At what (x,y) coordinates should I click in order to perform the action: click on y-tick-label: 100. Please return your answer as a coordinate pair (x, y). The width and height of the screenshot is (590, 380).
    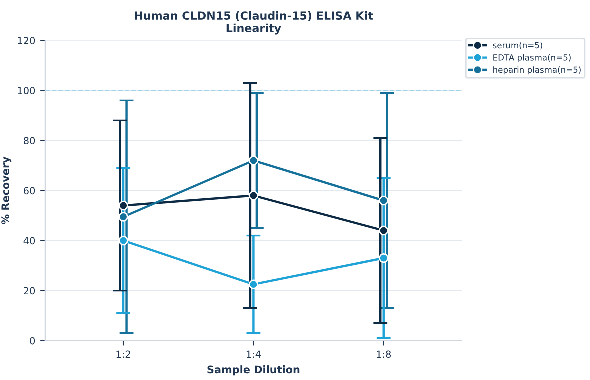
    Looking at the image, I should click on (27, 91).